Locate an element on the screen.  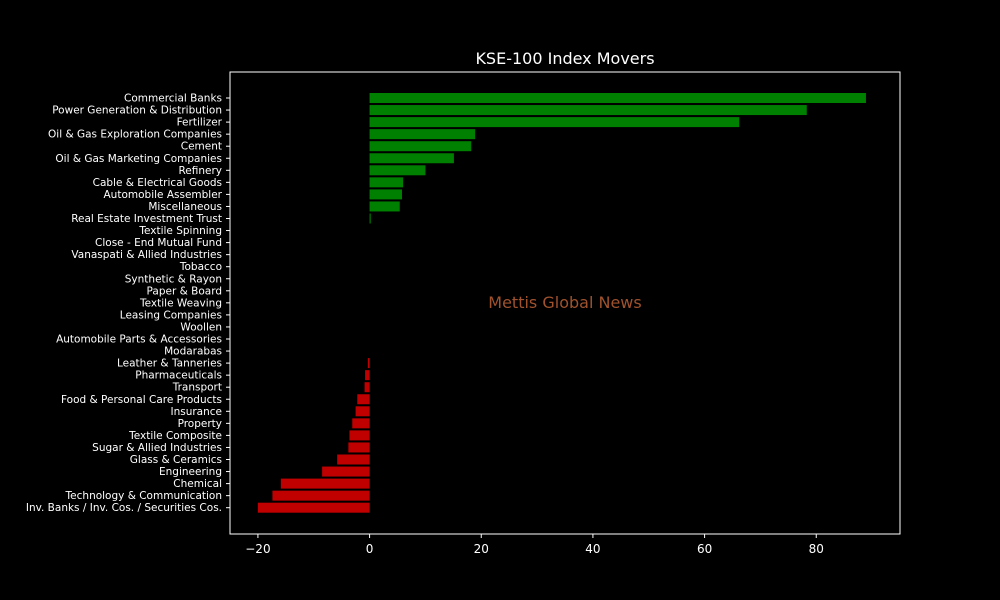
category-label: Close - End Mutual Fund is located at coordinates (158, 243).